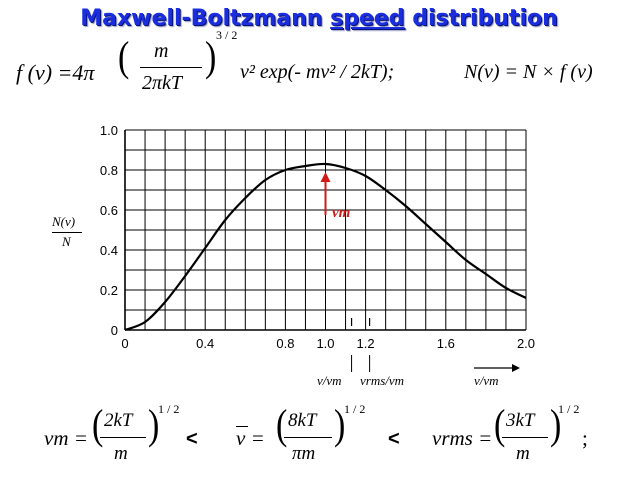  What do you see at coordinates (227, 35) in the screenshot?
I see `formula-exp: 3 / 2` at bounding box center [227, 35].